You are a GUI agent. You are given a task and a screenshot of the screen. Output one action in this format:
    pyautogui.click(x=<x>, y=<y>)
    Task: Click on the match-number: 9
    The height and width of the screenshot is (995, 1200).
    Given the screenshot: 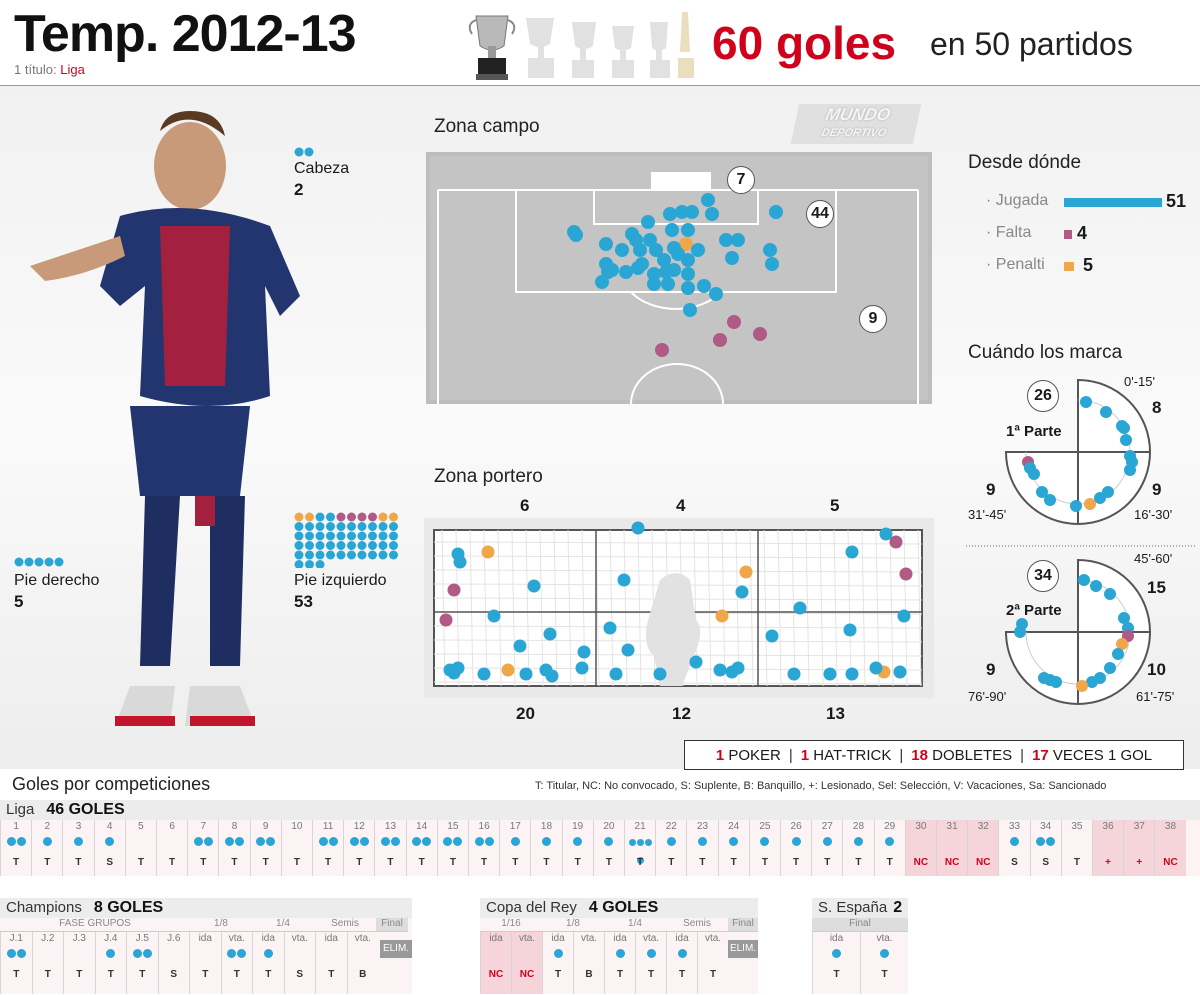 What is the action you would take?
    pyautogui.click(x=265, y=826)
    